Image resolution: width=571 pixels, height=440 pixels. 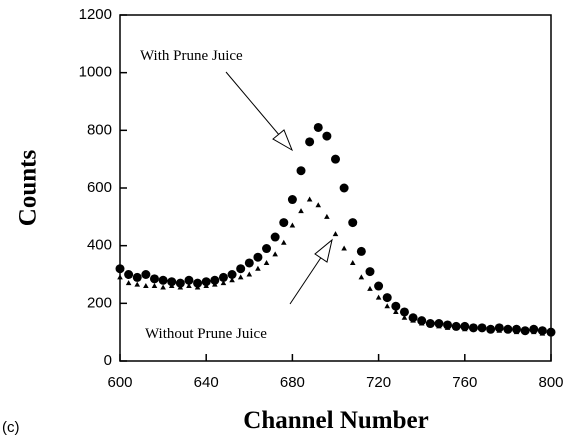 What do you see at coordinates (378, 382) in the screenshot?
I see `x-tick-label: 720` at bounding box center [378, 382].